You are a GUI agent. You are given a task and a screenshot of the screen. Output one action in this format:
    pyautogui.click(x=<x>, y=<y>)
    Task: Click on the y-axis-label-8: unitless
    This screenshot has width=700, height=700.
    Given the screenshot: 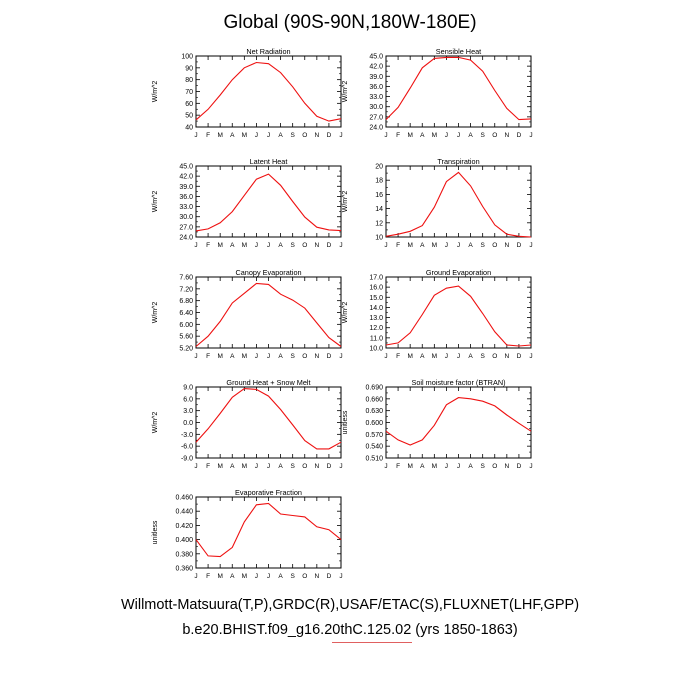 What is the action you would take?
    pyautogui.click(x=345, y=422)
    